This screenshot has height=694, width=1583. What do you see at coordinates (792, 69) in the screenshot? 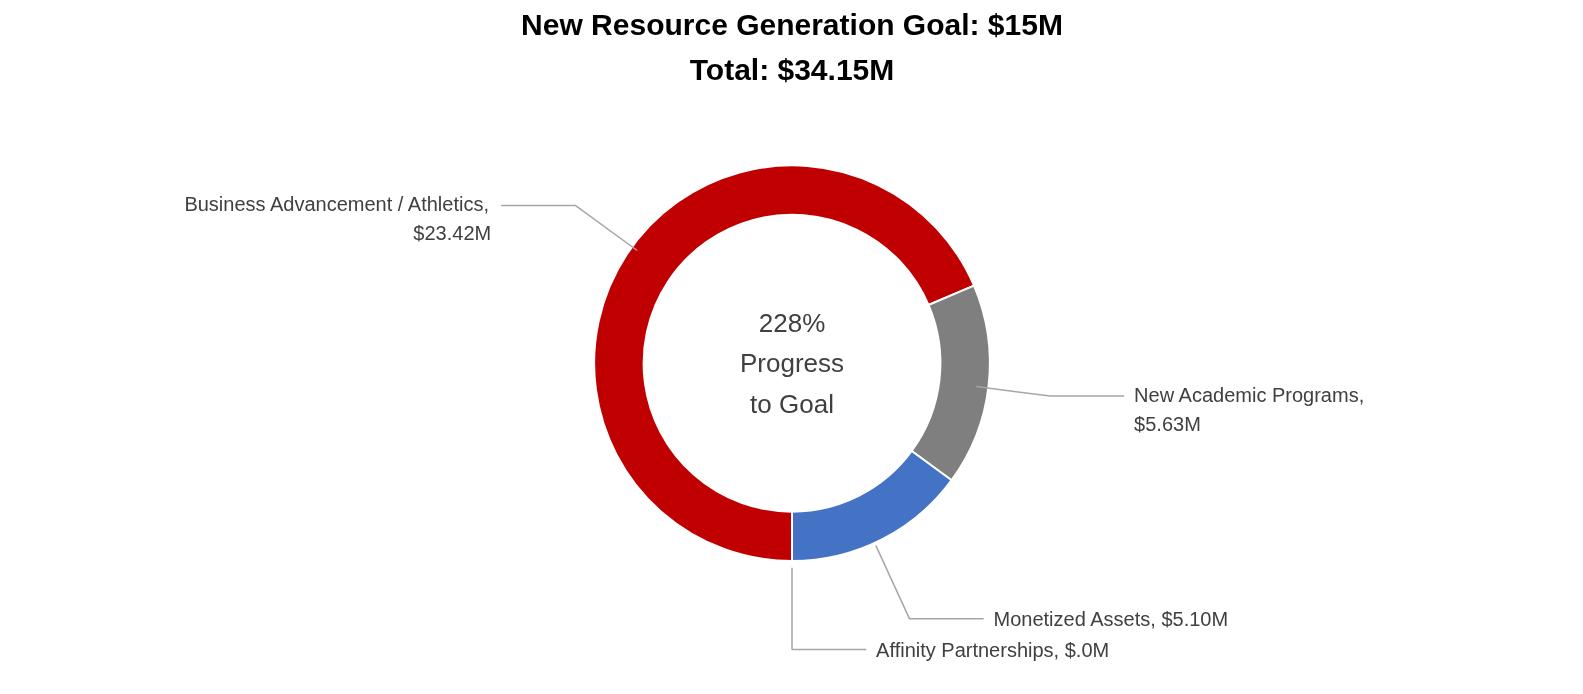
I see `chart-subtitle: Total: $34.15M` at bounding box center [792, 69].